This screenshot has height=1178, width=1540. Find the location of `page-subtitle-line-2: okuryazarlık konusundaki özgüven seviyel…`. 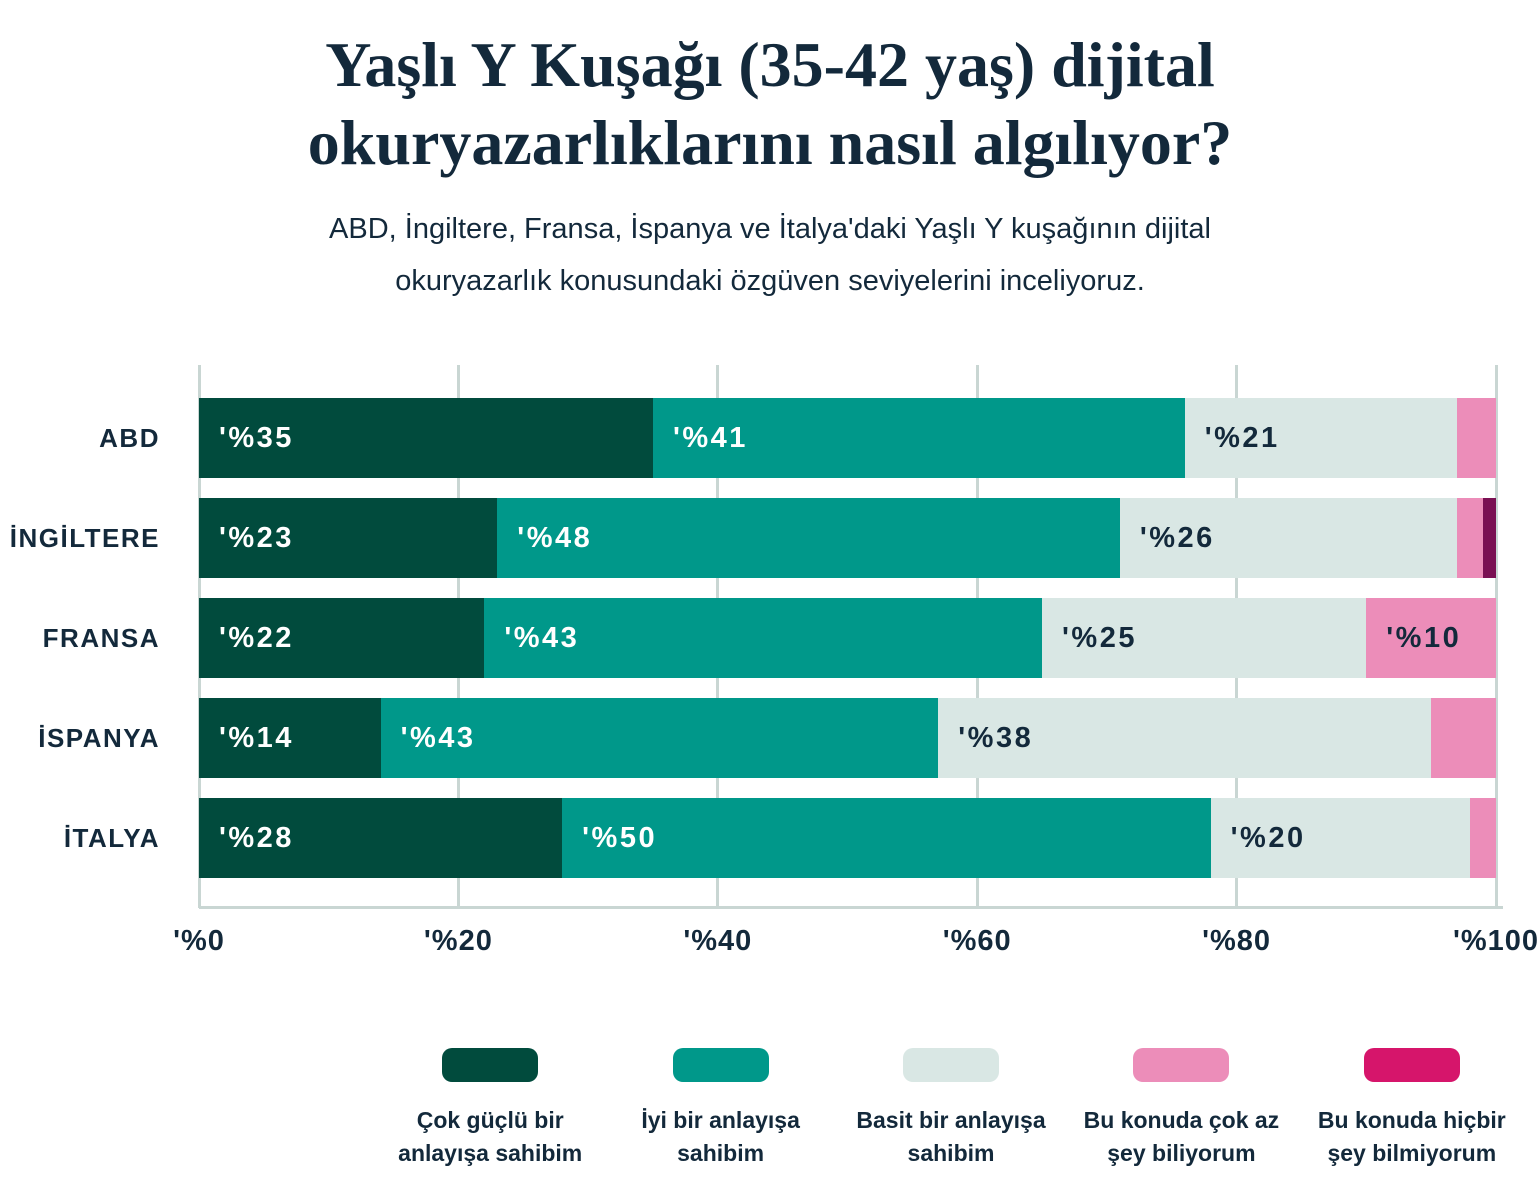

page-subtitle-line-2: okuryazarlık konusundaki özgüven seviyel… is located at coordinates (770, 280).